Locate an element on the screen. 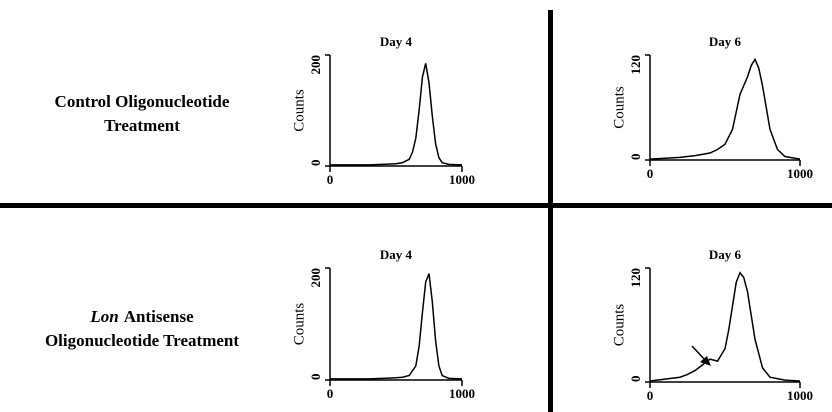 This screenshot has width=832, height=412. row-label-line: Control Oligonucleotide is located at coordinates (142, 101).